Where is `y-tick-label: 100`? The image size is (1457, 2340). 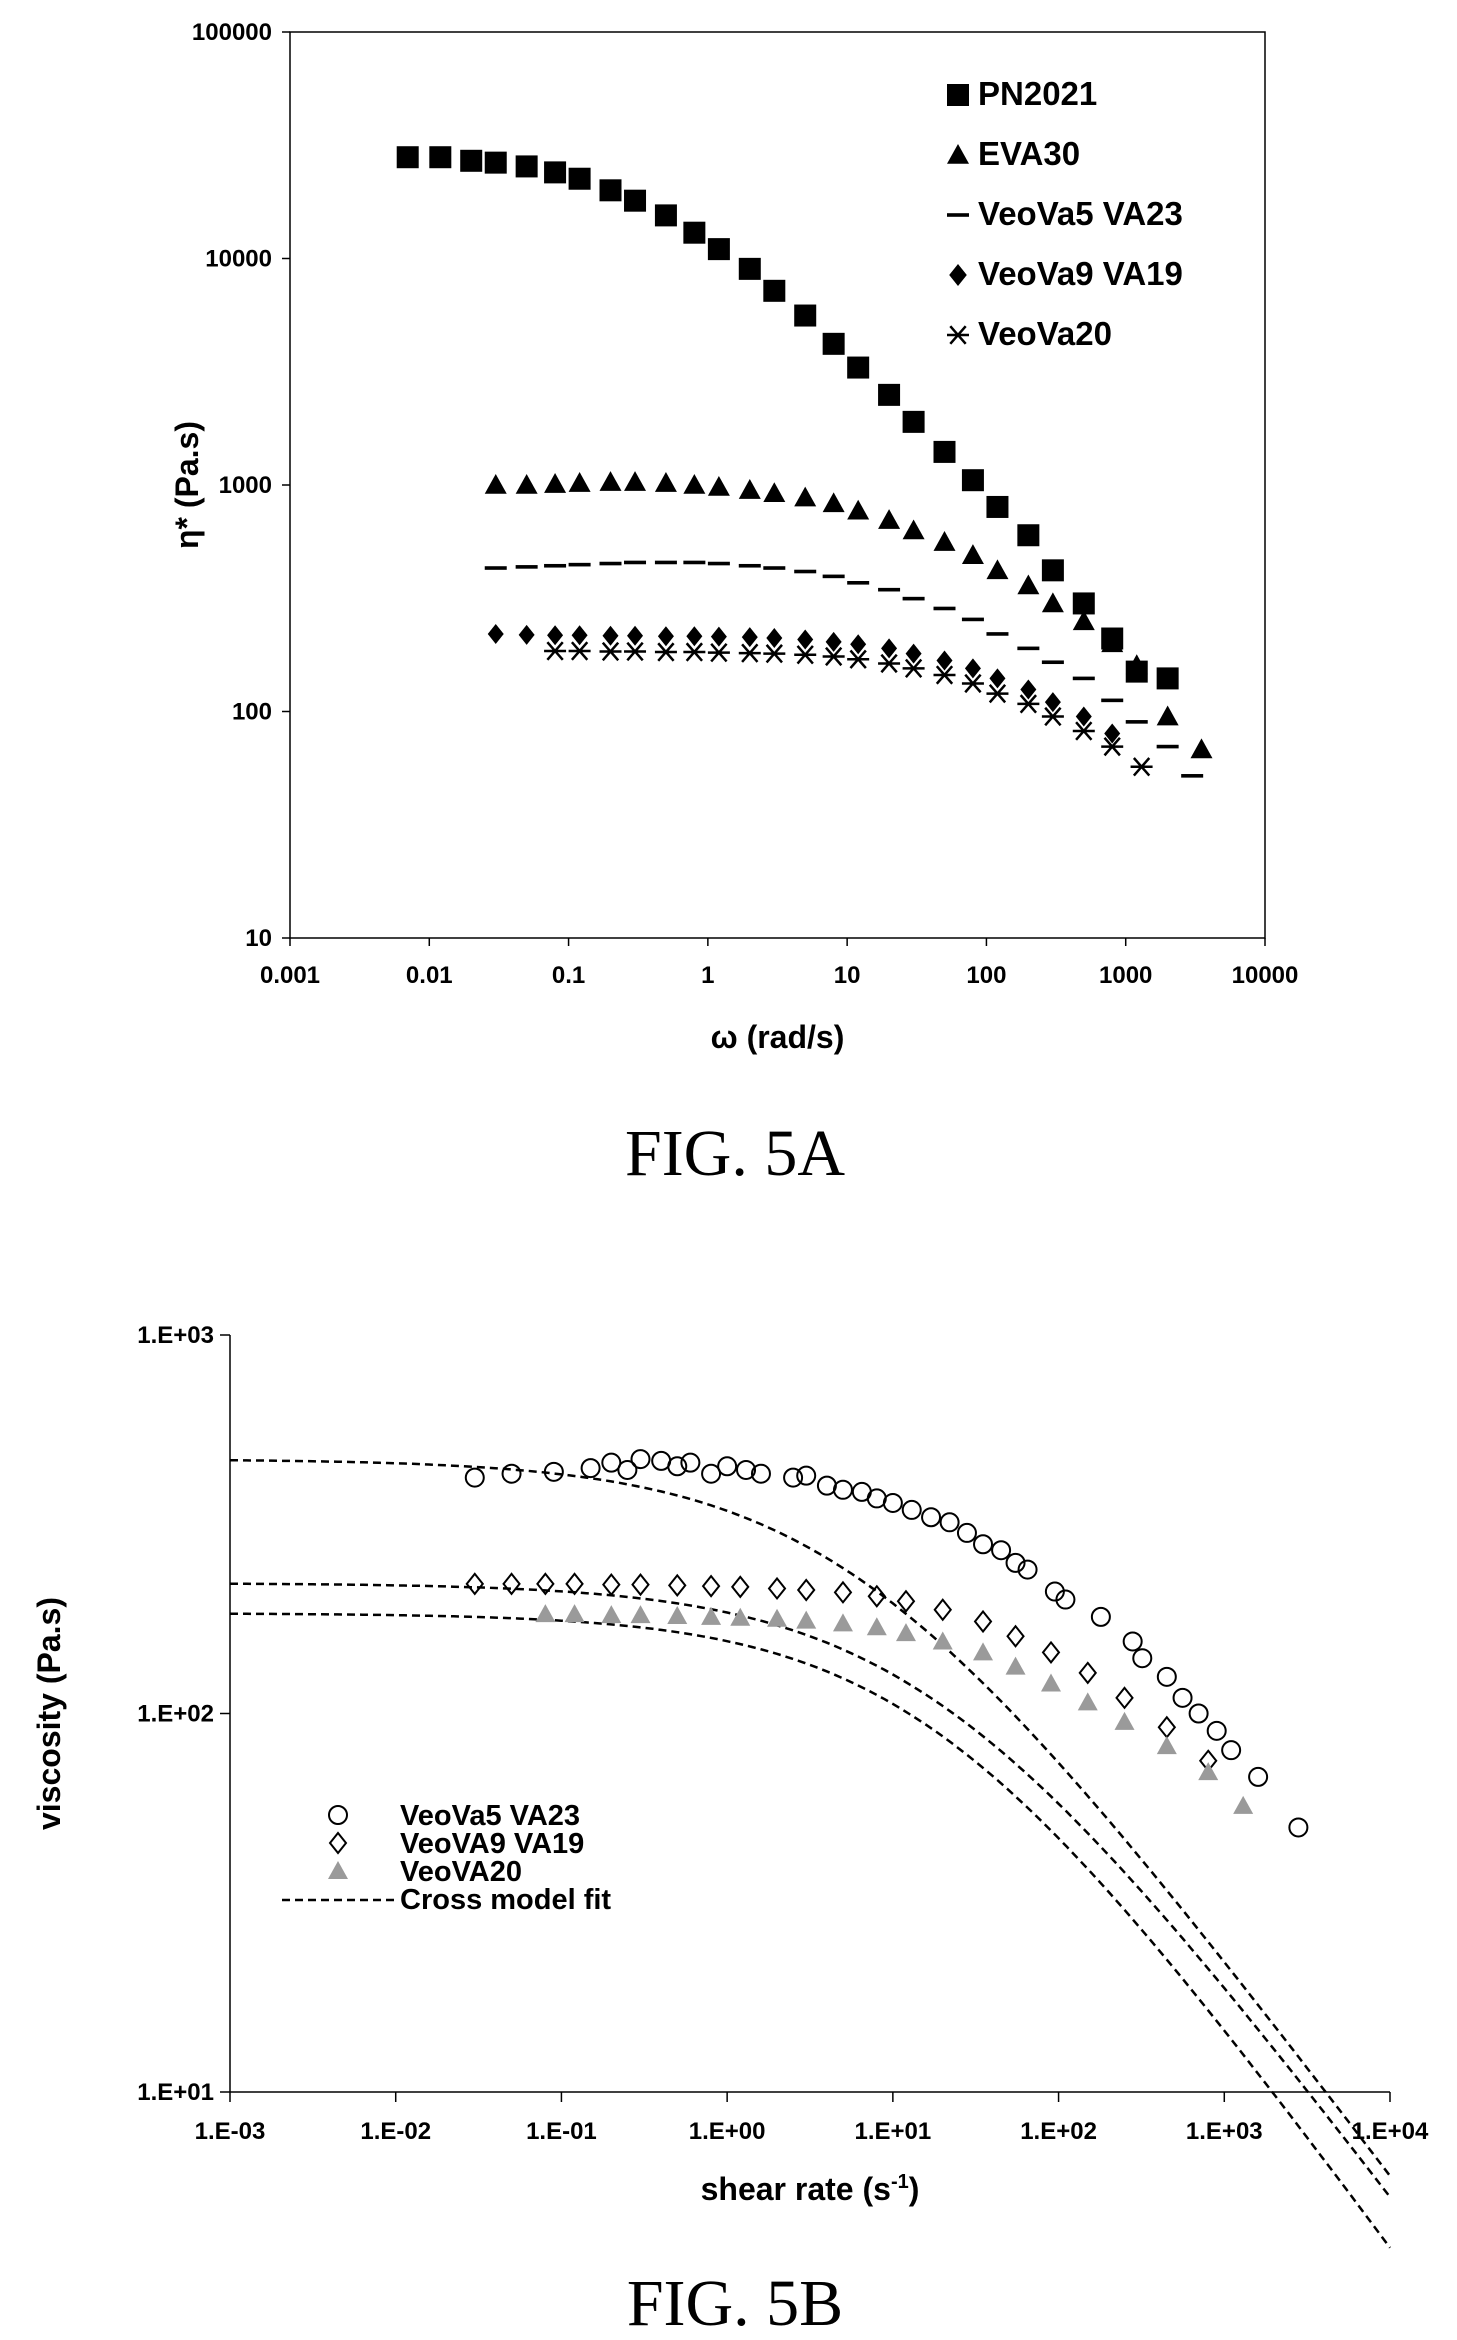
y-tick-label: 100 is located at coordinates (252, 712).